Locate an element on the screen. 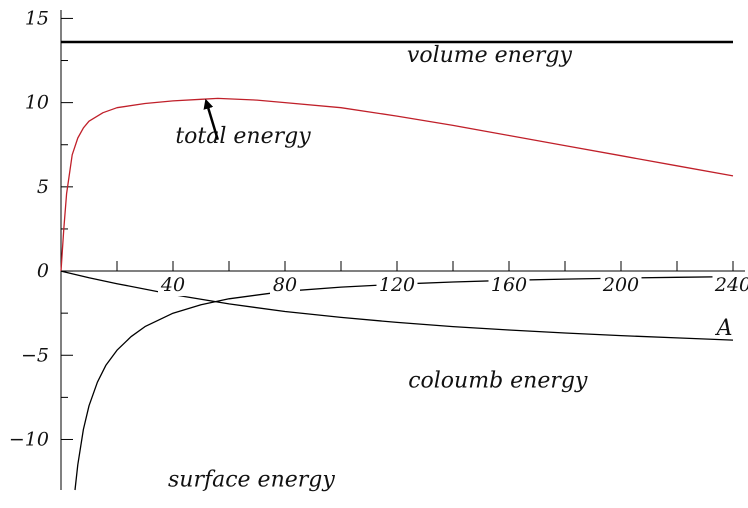  x-tick-label: 200 is located at coordinates (620, 285).